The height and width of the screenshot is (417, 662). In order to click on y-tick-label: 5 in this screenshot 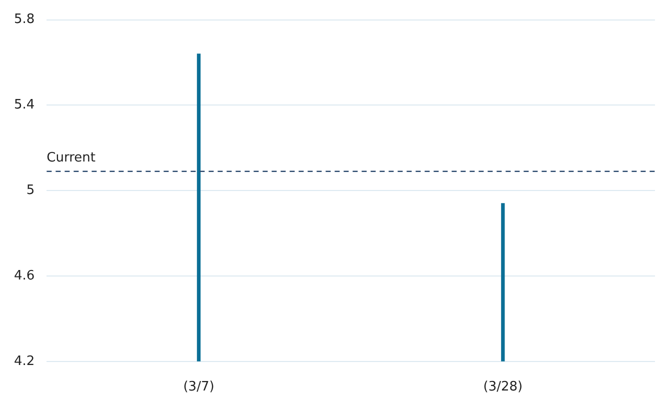, I will do `click(30, 190)`.